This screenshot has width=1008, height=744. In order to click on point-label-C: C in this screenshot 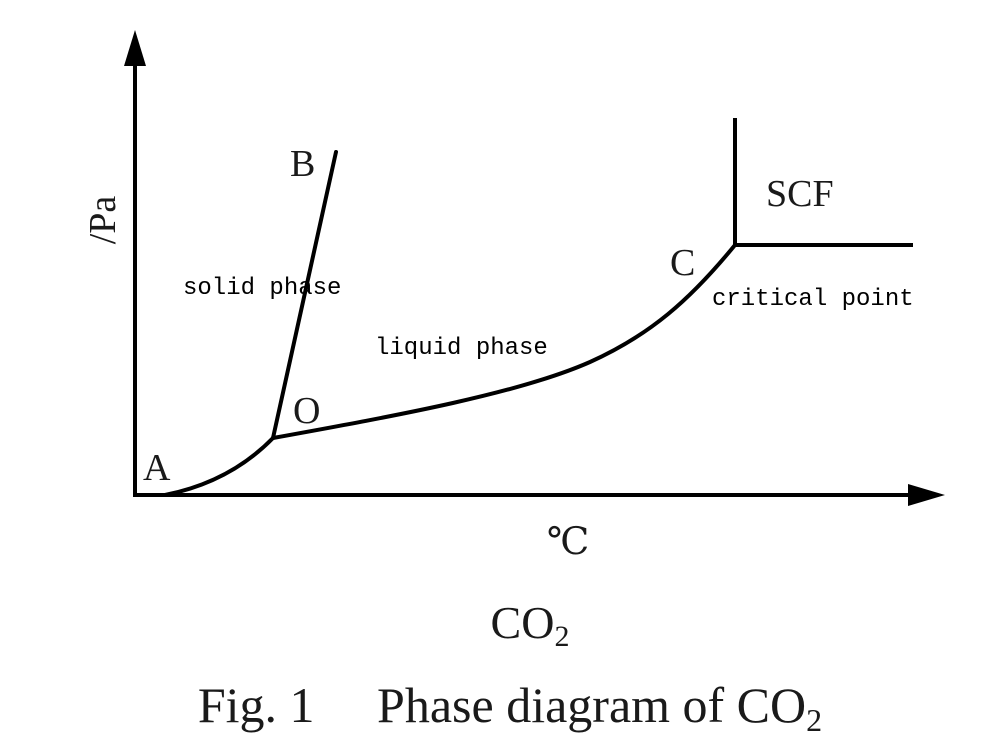, I will do `click(682, 263)`.